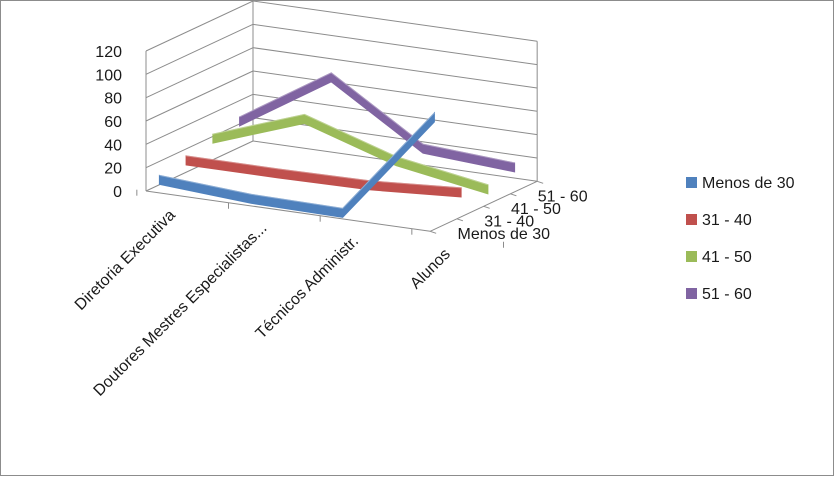 This screenshot has width=834, height=477. I want to click on y-tick-label: 20, so click(113, 169).